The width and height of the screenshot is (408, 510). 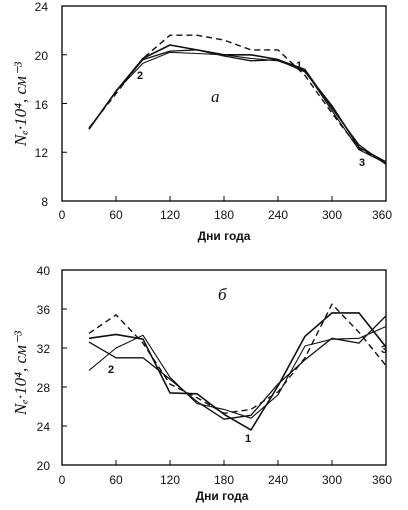 I want to click on panel-a-xtick: 180, so click(x=224, y=215).